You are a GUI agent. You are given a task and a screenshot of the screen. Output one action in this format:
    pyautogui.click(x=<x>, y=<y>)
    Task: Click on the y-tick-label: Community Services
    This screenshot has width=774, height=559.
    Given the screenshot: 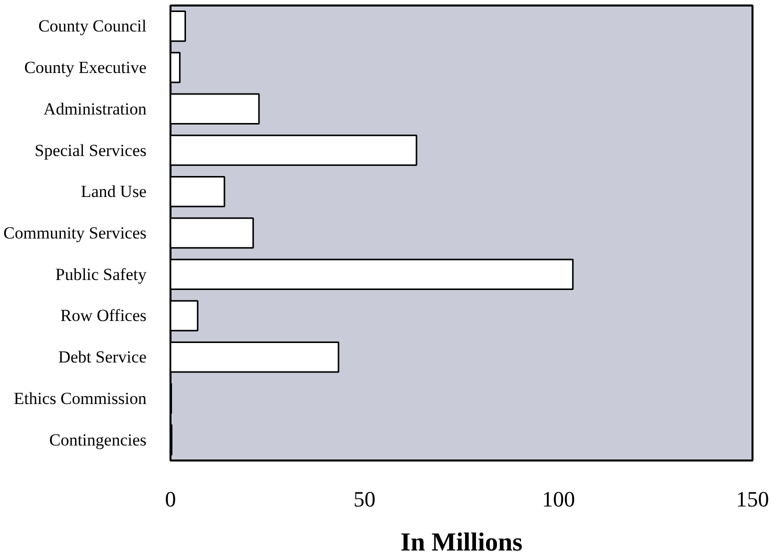 What is the action you would take?
    pyautogui.click(x=75, y=233)
    